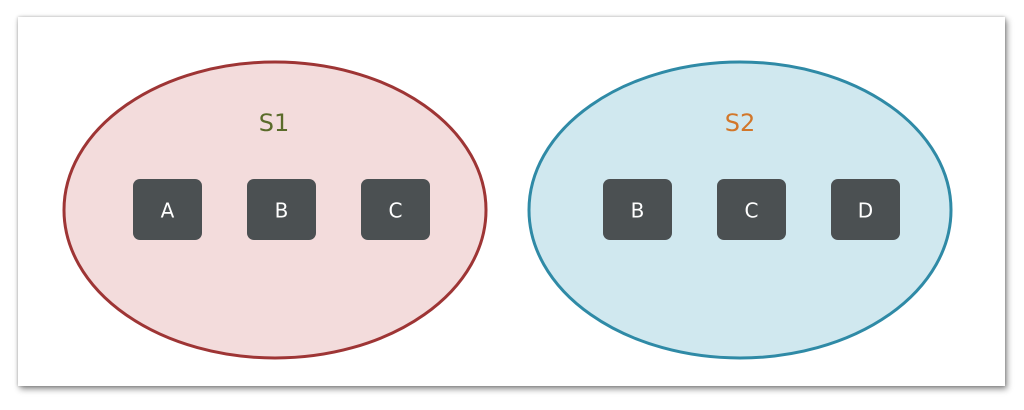 The width and height of the screenshot is (1024, 410). I want to click on set-s1-label: S1, so click(274, 123).